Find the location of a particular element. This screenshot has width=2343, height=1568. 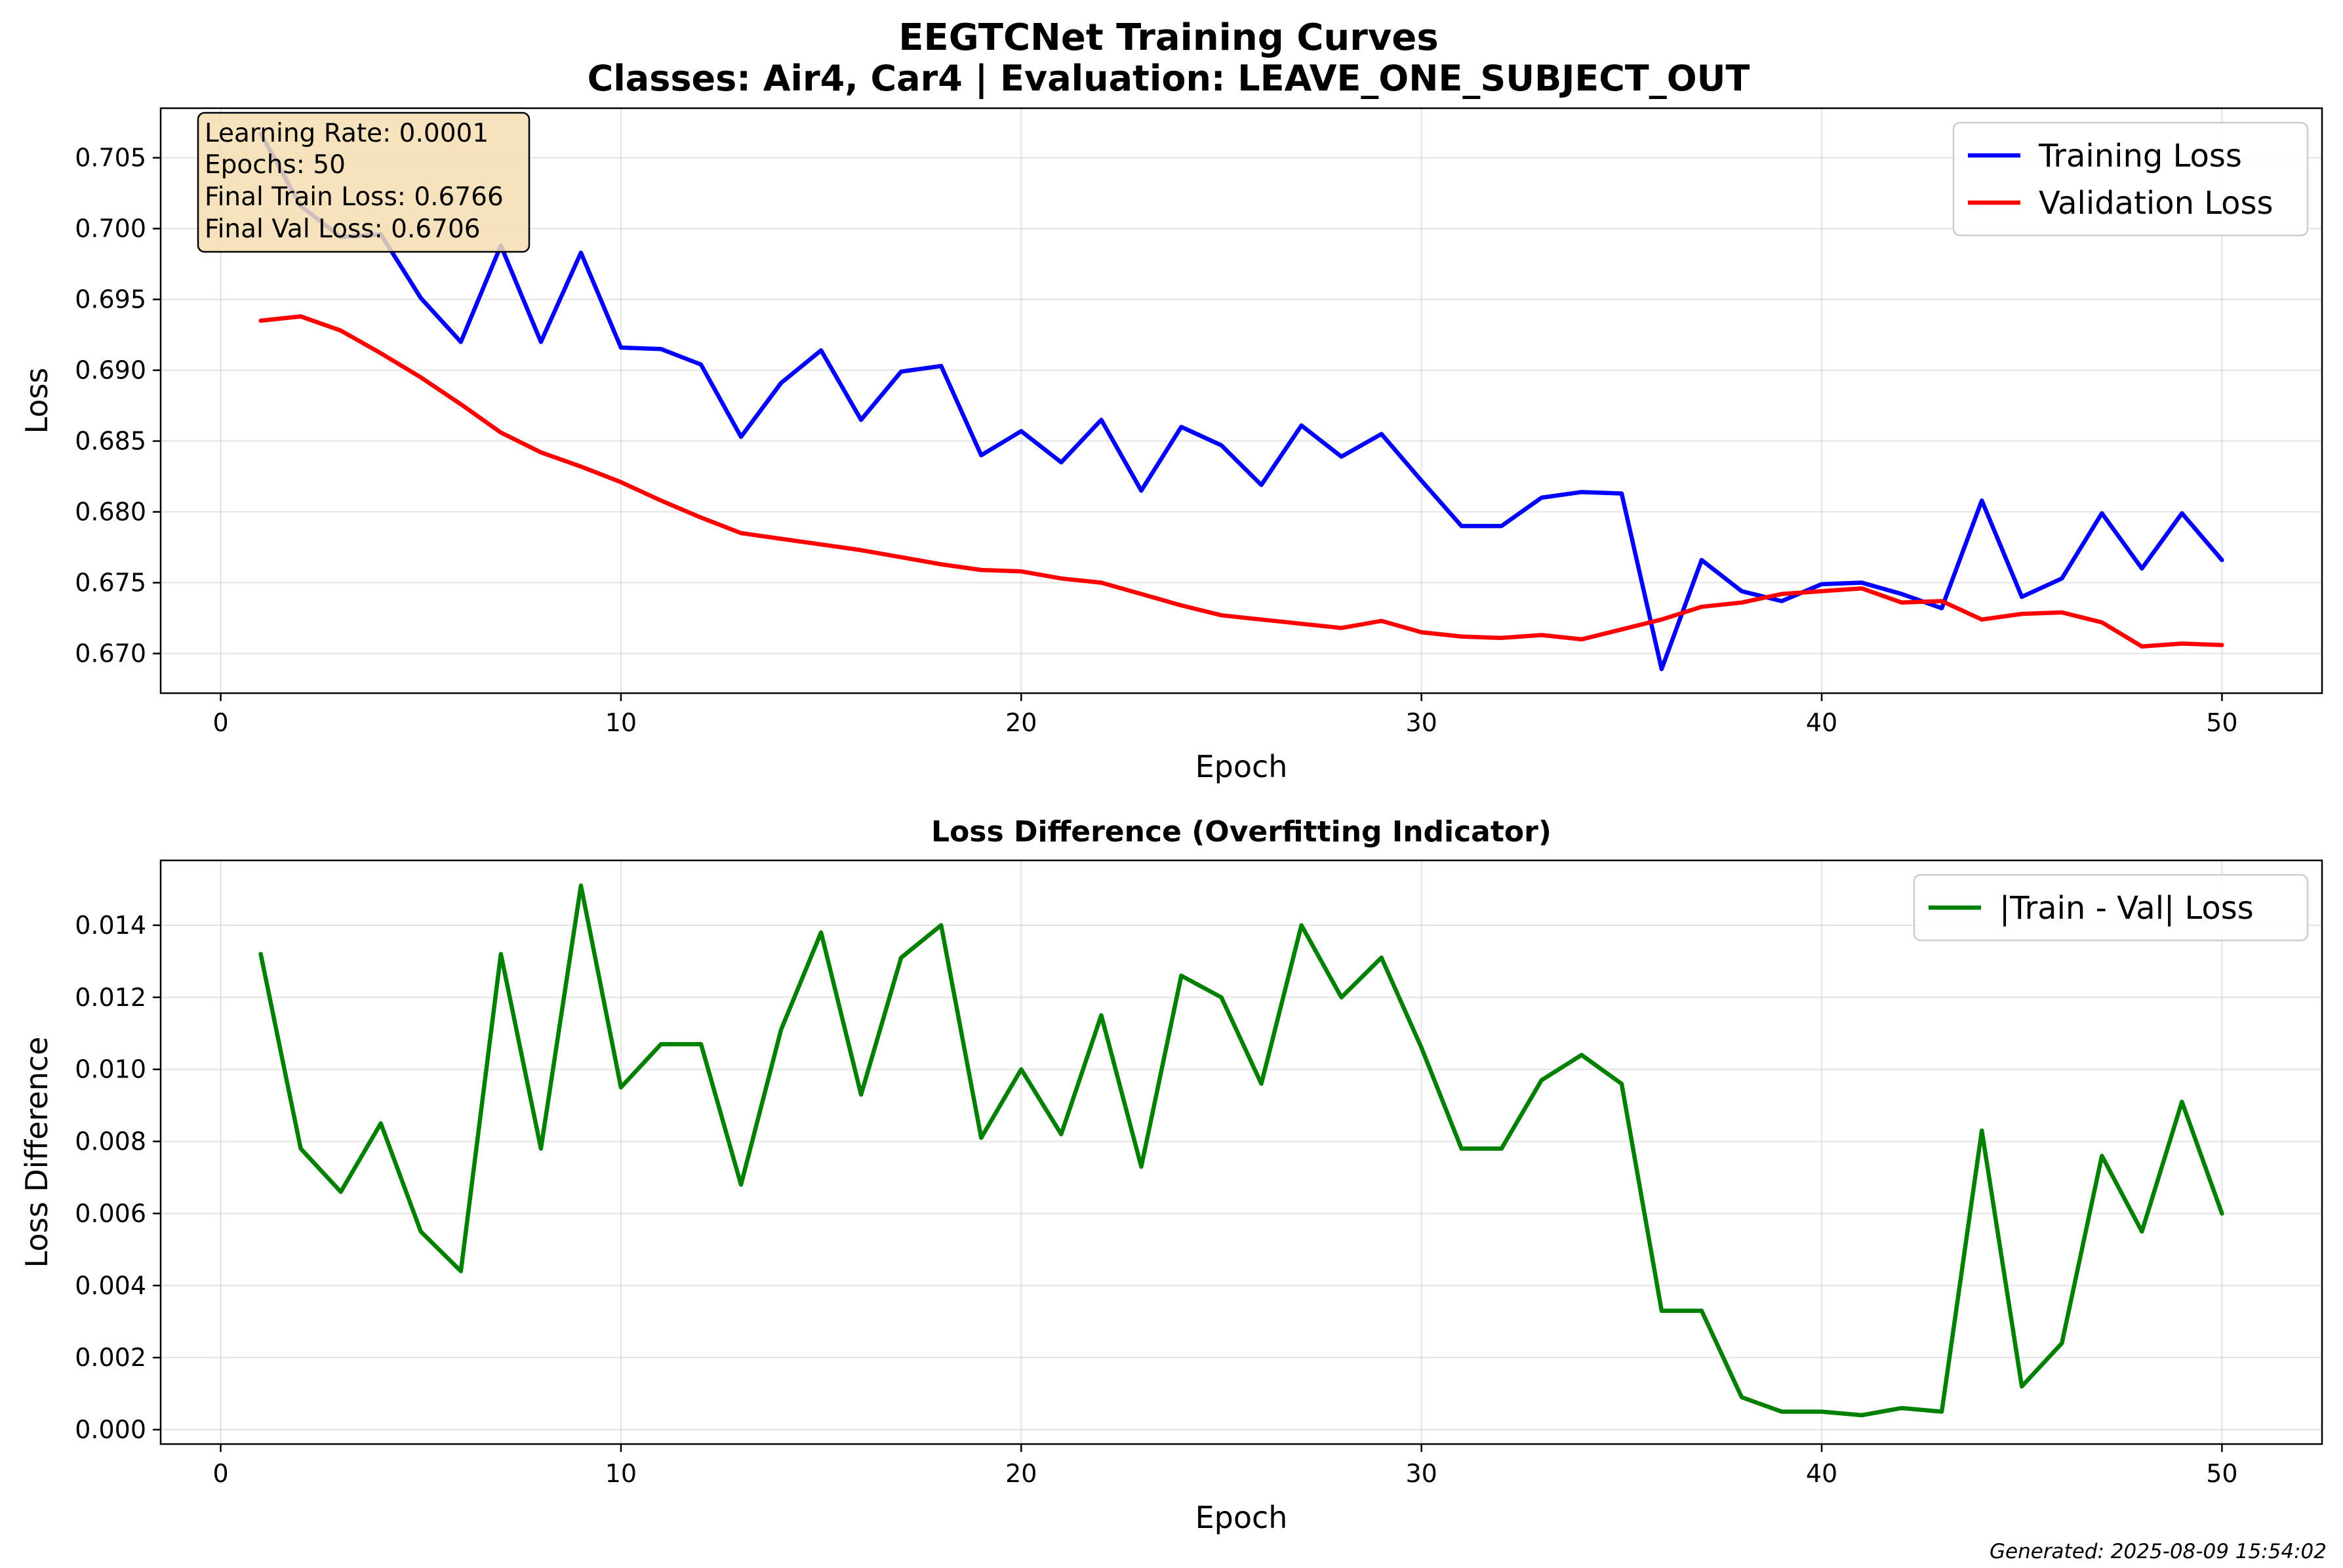

y-tick-label: 0.705 is located at coordinates (111, 158).